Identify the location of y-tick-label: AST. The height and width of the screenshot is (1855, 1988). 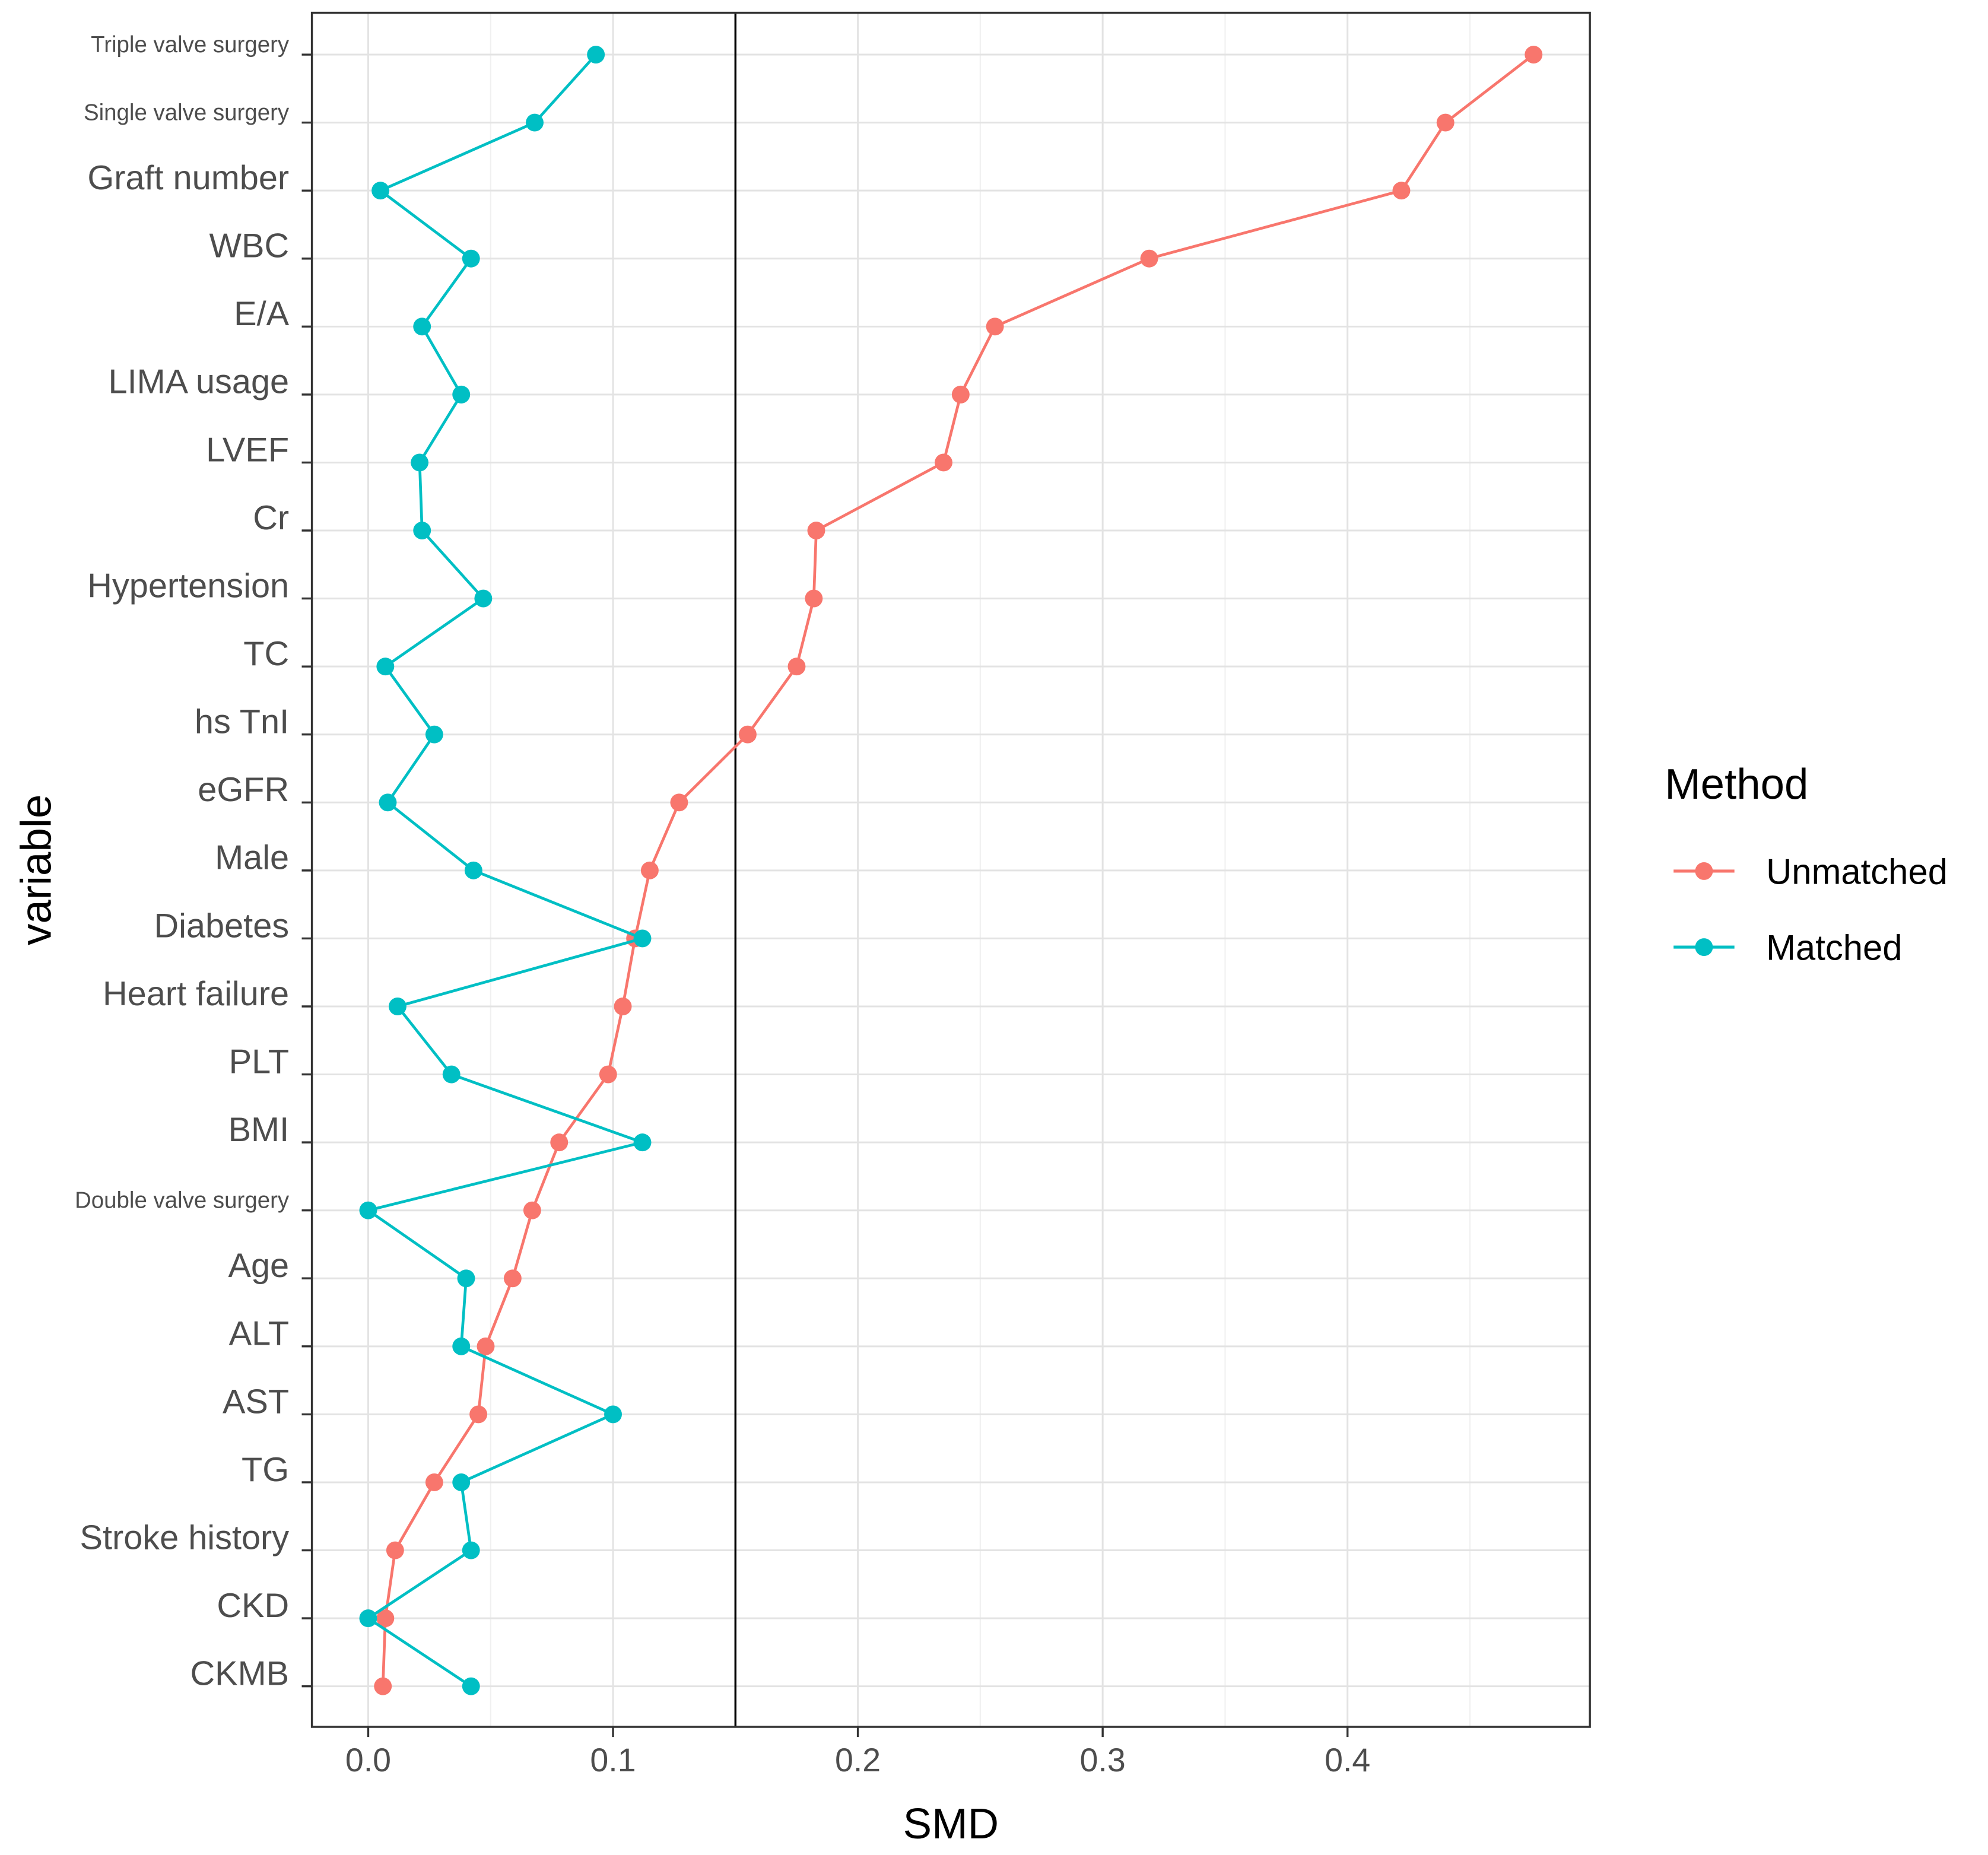
(256, 1402).